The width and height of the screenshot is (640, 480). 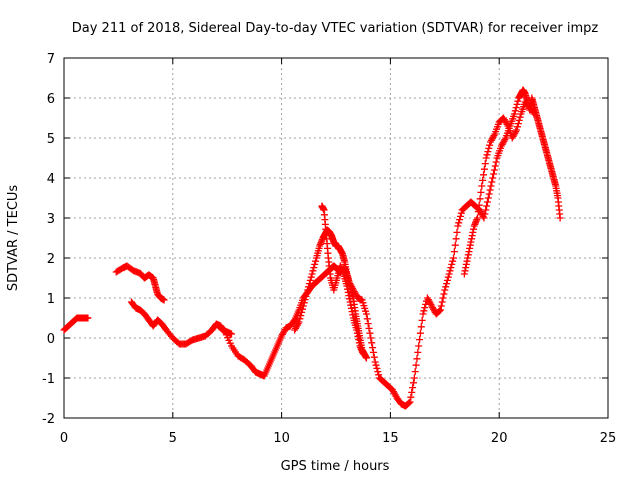 I want to click on x-tick-label: 5, so click(x=173, y=438).